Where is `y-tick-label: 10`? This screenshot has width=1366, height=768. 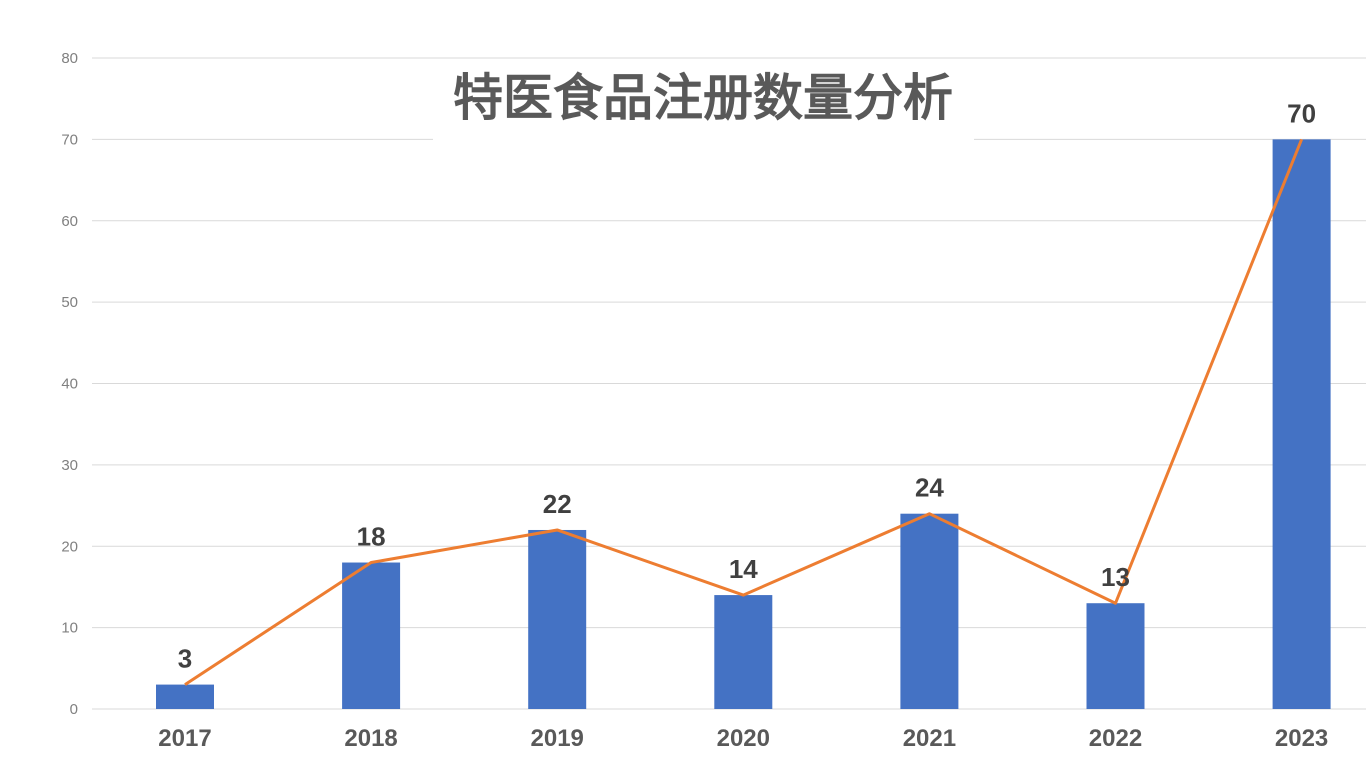
y-tick-label: 10 is located at coordinates (69, 628).